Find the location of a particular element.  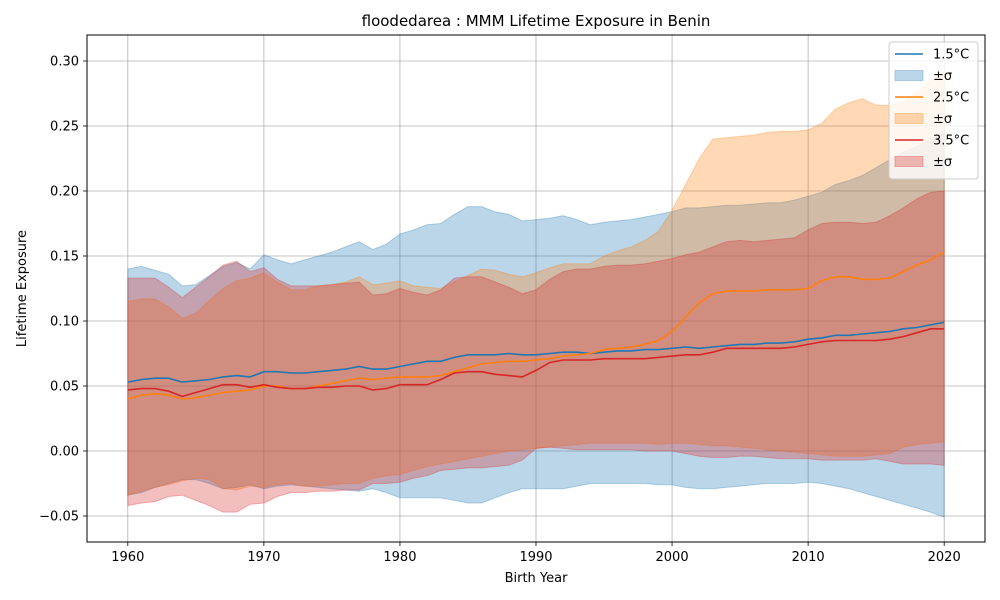

y-tick-label: 0.30 is located at coordinates (64, 62).